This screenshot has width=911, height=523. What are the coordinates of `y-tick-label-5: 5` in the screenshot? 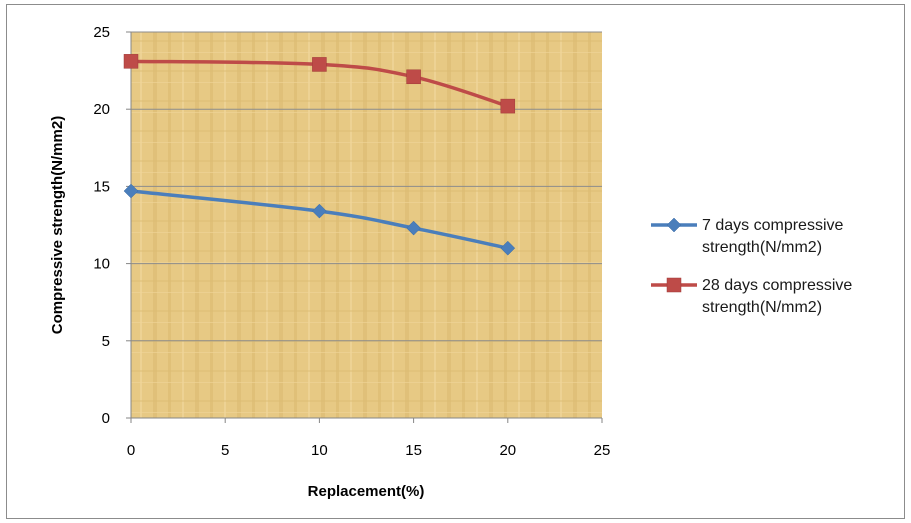 It's located at (106, 341).